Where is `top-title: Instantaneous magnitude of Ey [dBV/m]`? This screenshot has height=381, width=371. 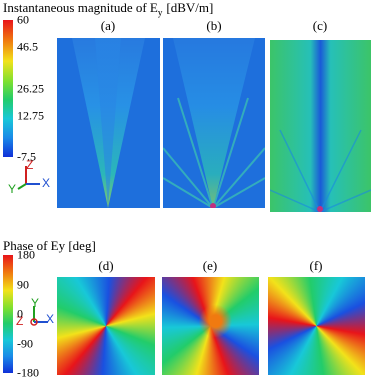 top-title: Instantaneous magnitude of Ey [dBV/m] is located at coordinates (108, 9).